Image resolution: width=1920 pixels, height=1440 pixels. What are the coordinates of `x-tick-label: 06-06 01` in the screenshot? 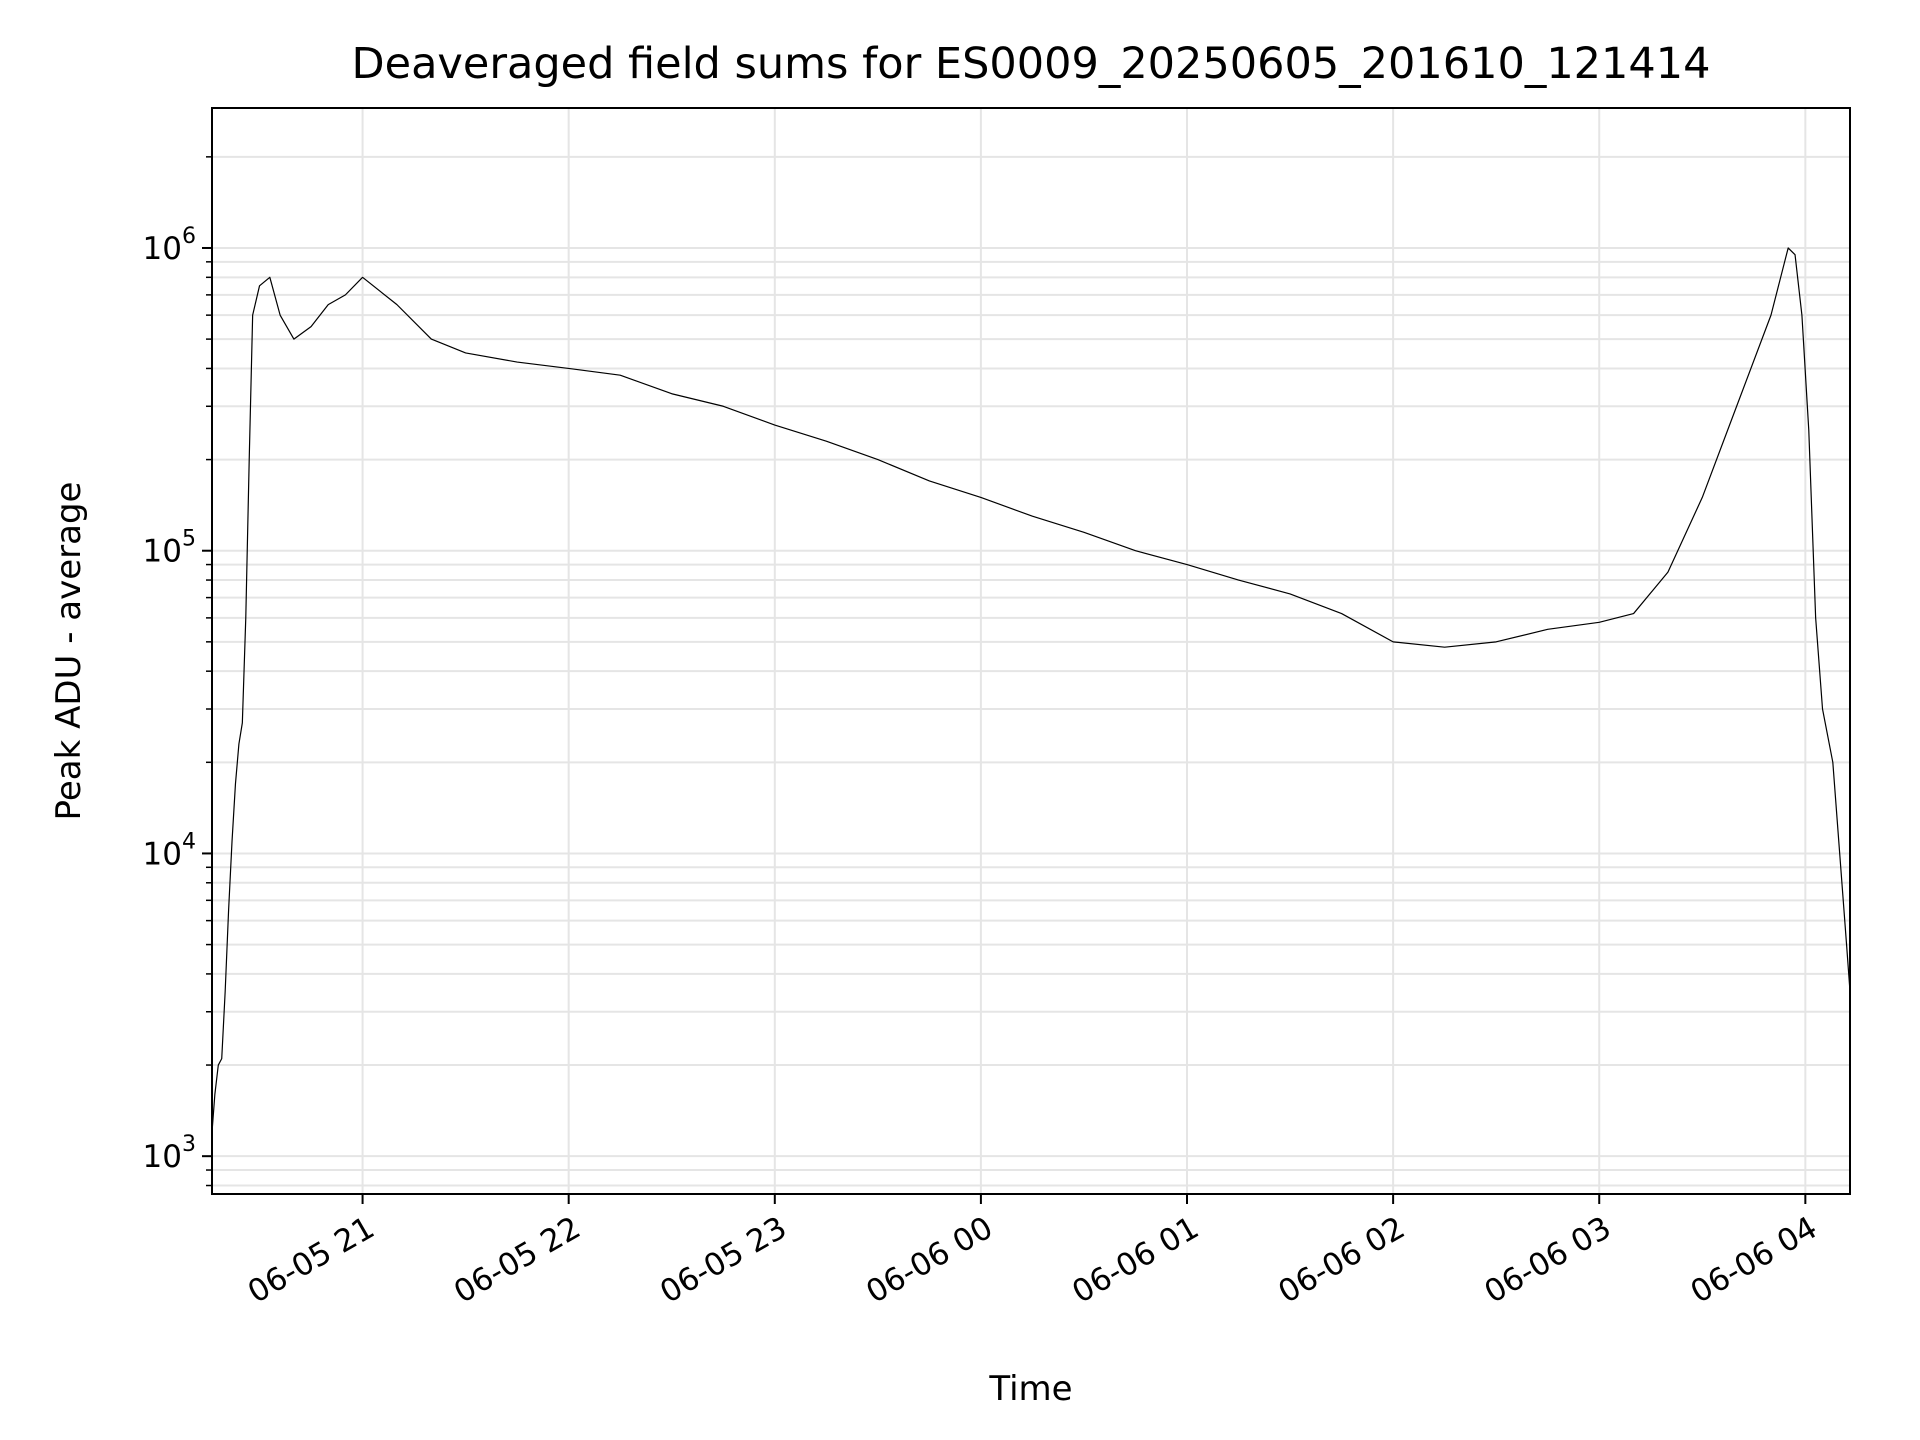 It's located at (1135, 1260).